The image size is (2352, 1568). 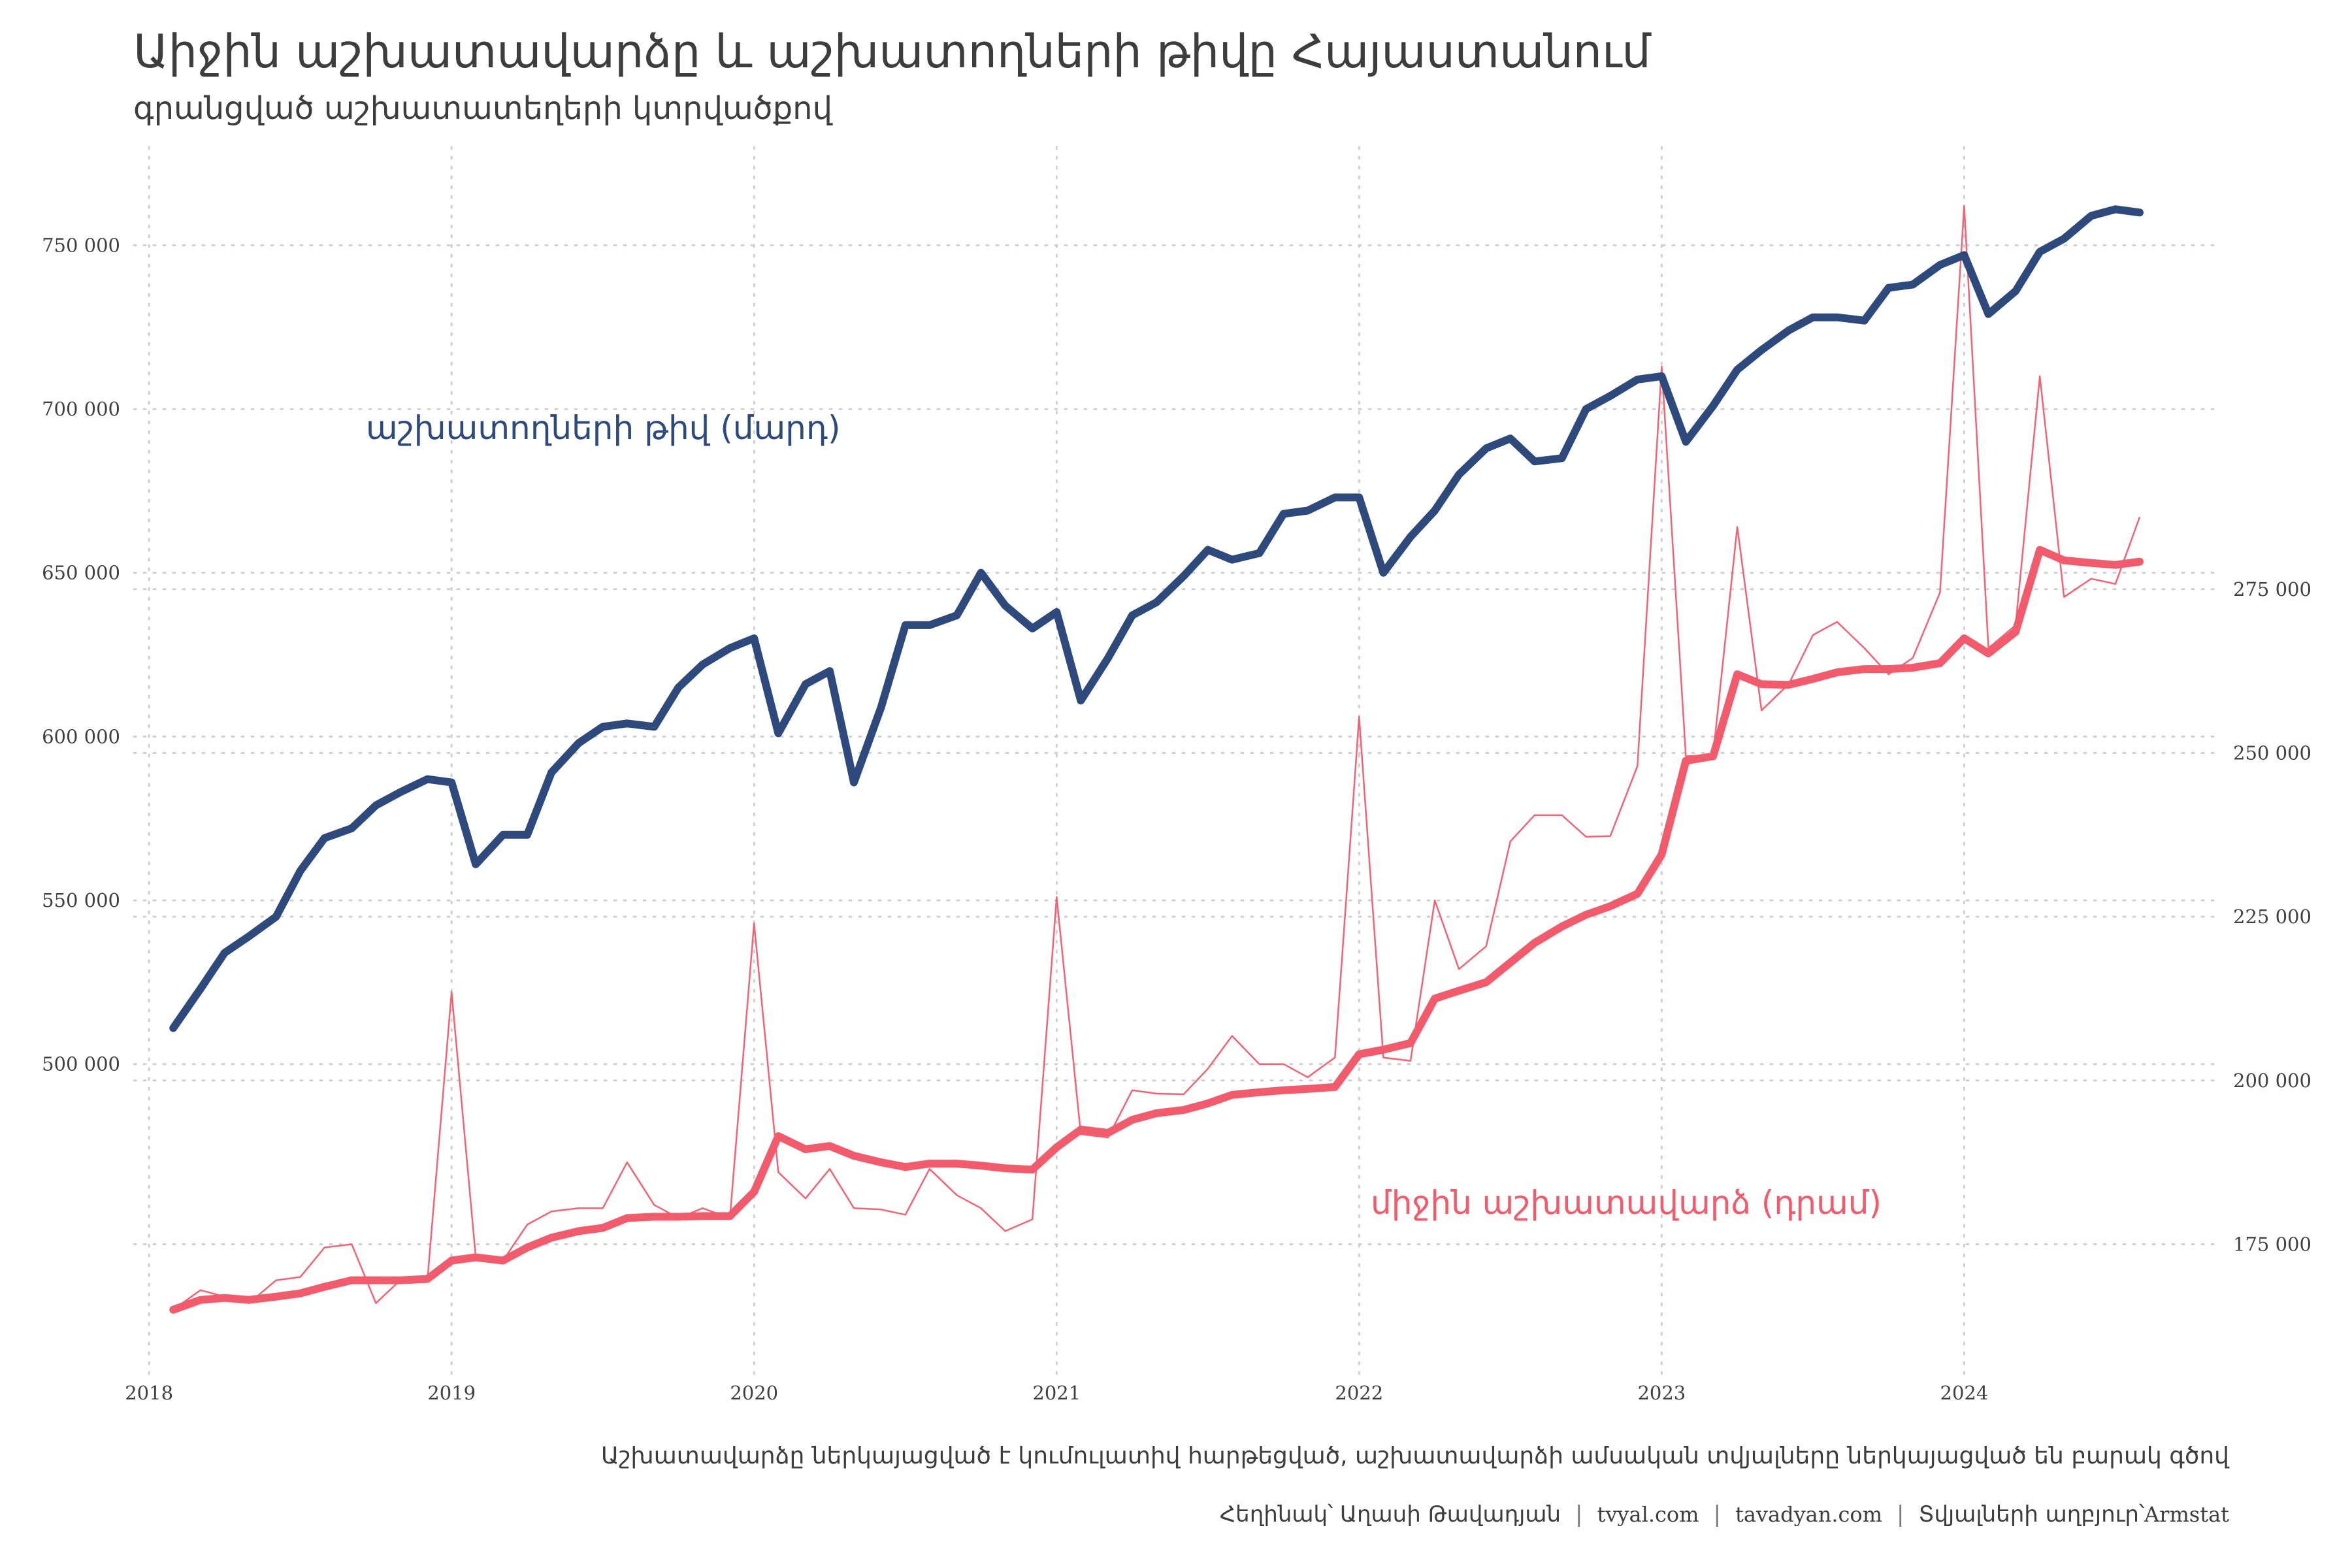 I want to click on y-right-tick-label: 250 000, so click(x=2272, y=753).